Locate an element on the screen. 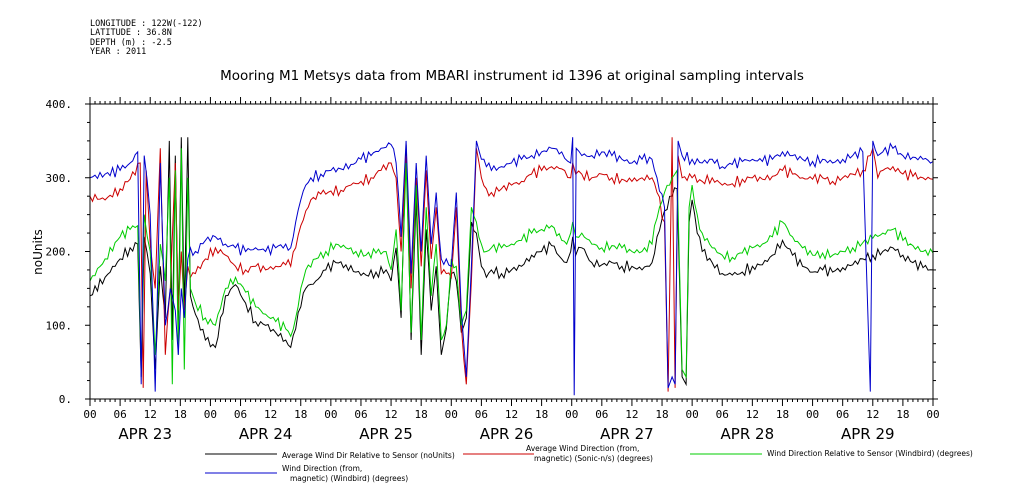 Image resolution: width=1009 pixels, height=504 pixels. day-label: APR 28 is located at coordinates (748, 434).